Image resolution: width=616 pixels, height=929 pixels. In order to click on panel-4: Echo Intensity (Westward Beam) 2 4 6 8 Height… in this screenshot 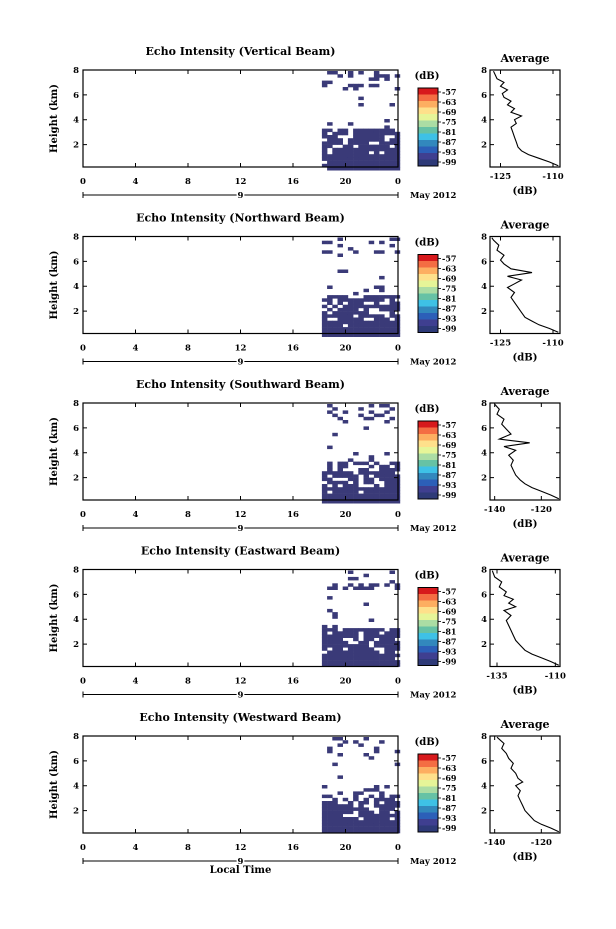, I will do `click(305, 793)`.